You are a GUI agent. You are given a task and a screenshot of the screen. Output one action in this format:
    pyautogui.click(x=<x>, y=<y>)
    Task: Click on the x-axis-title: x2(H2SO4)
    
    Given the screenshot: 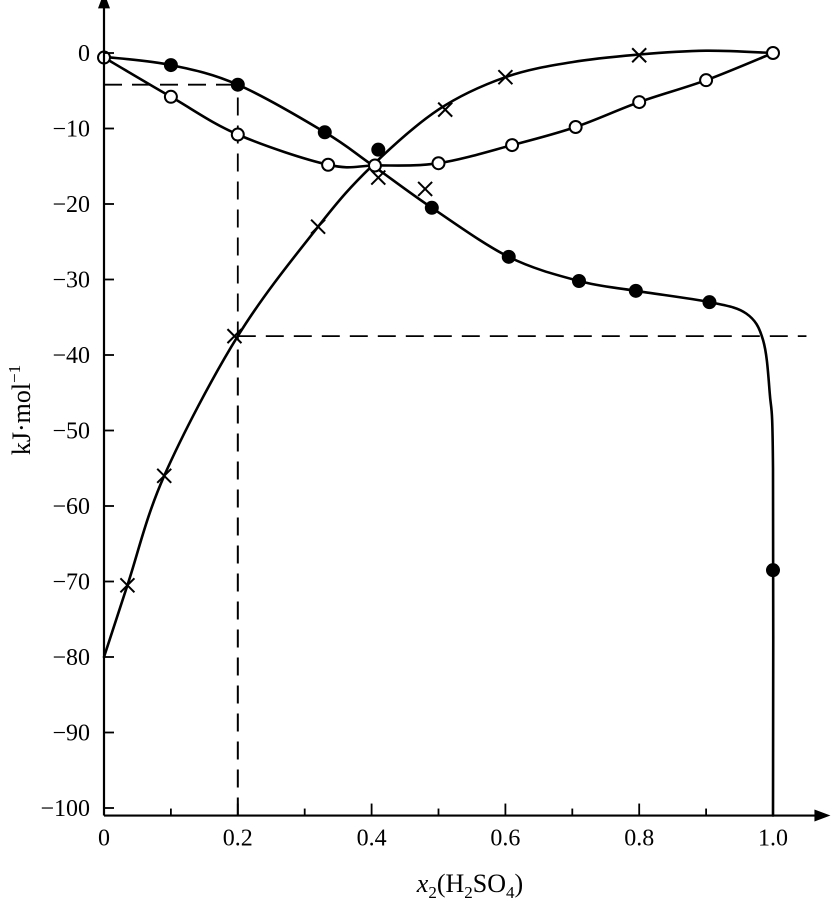 What is the action you would take?
    pyautogui.click(x=469, y=885)
    